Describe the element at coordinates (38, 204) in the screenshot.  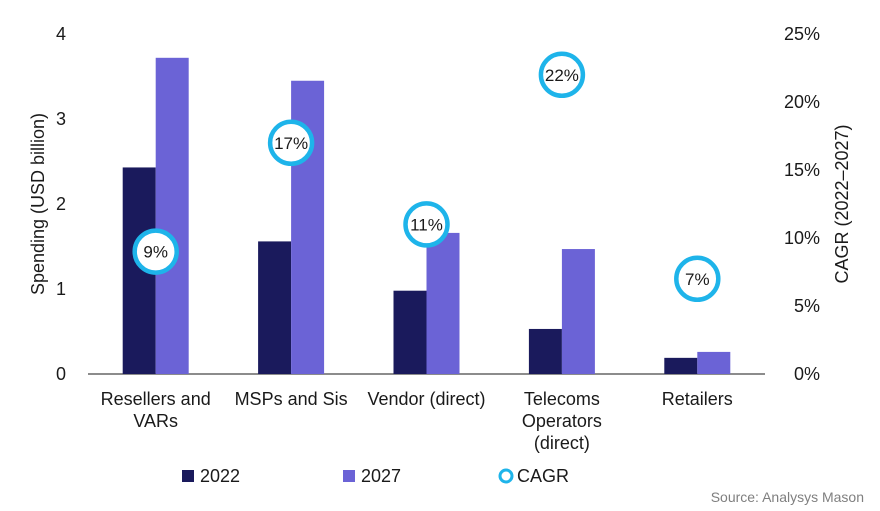
I see `y-axis-title: Spending (USD billion)` at that location.